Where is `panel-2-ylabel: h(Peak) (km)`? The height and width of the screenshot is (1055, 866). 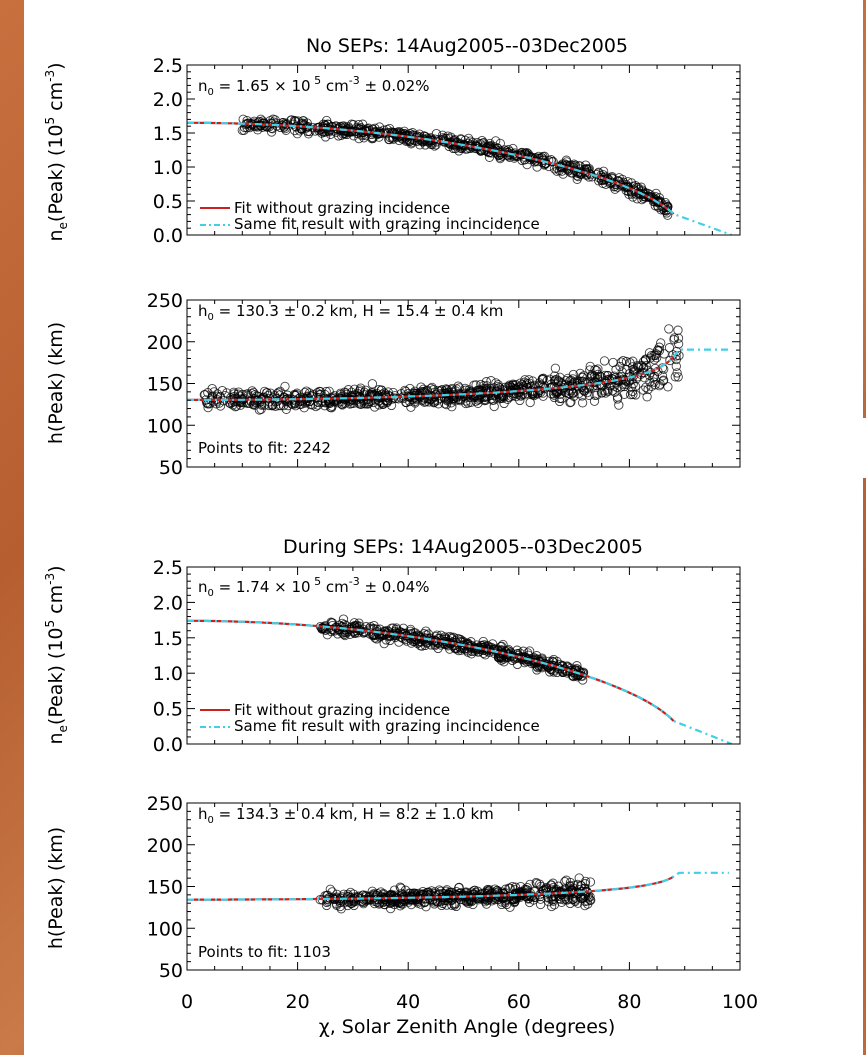
panel-2-ylabel: h(Peak) (km) is located at coordinates (56, 383).